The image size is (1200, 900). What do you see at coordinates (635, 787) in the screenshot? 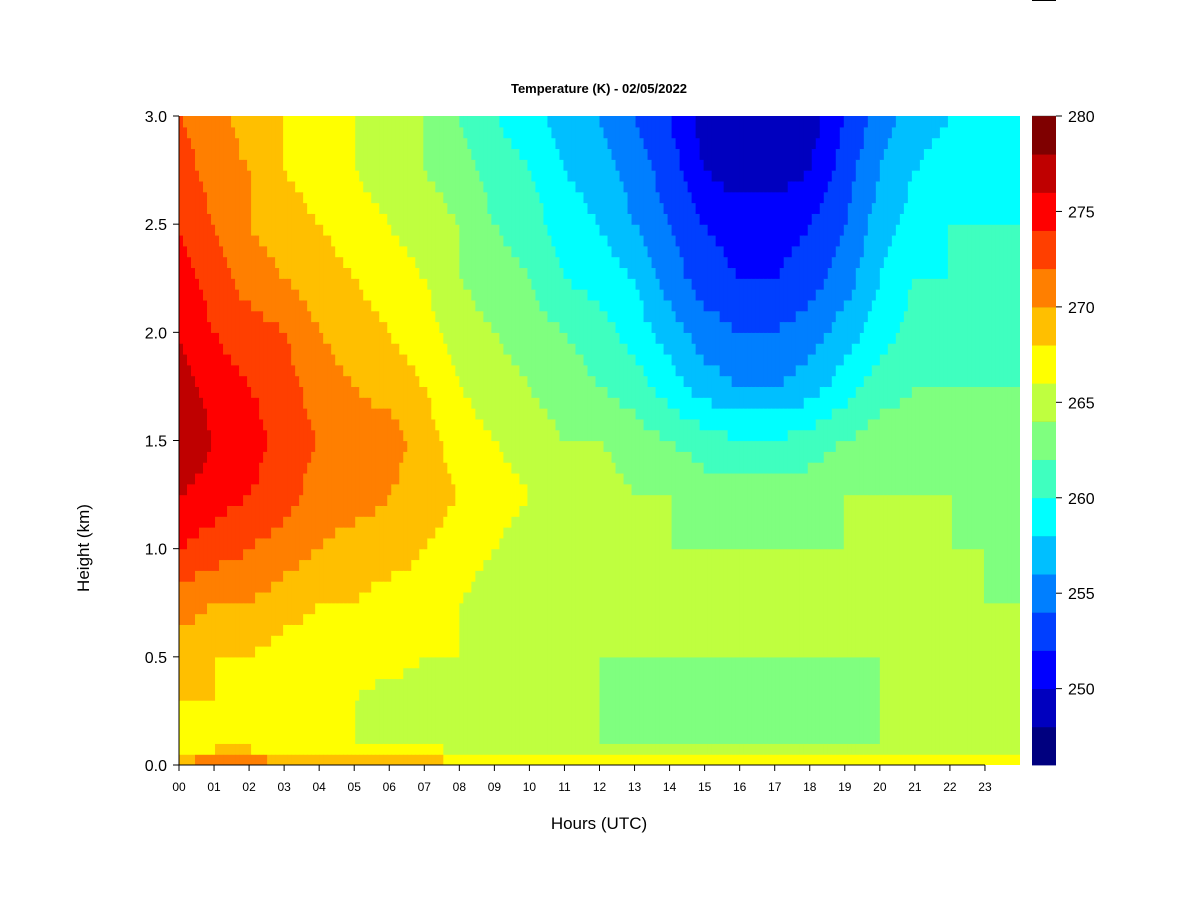
I see `x-tick-label: 13` at bounding box center [635, 787].